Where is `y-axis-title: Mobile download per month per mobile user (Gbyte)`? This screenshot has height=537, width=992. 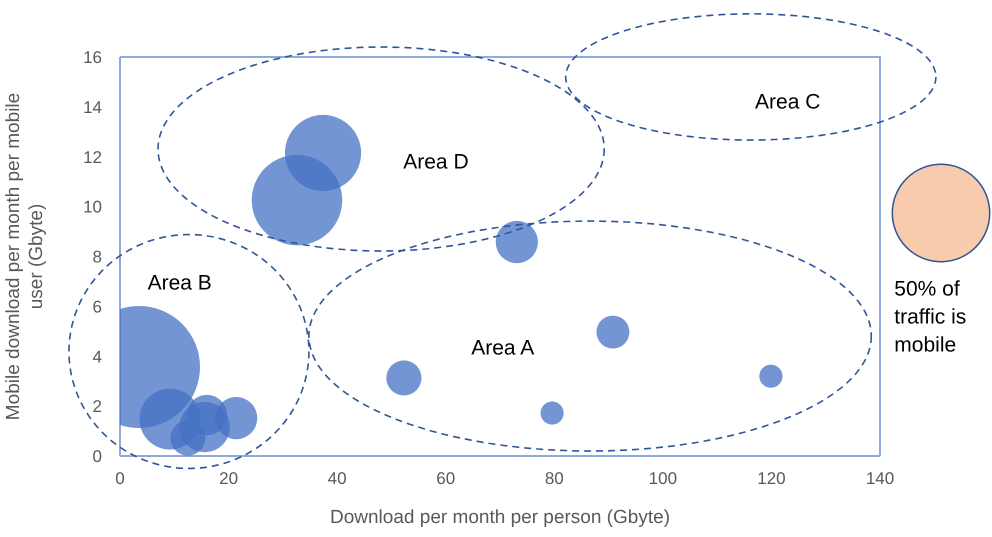 y-axis-title: Mobile download per month per mobile user (Gbyte) is located at coordinates (25, 256).